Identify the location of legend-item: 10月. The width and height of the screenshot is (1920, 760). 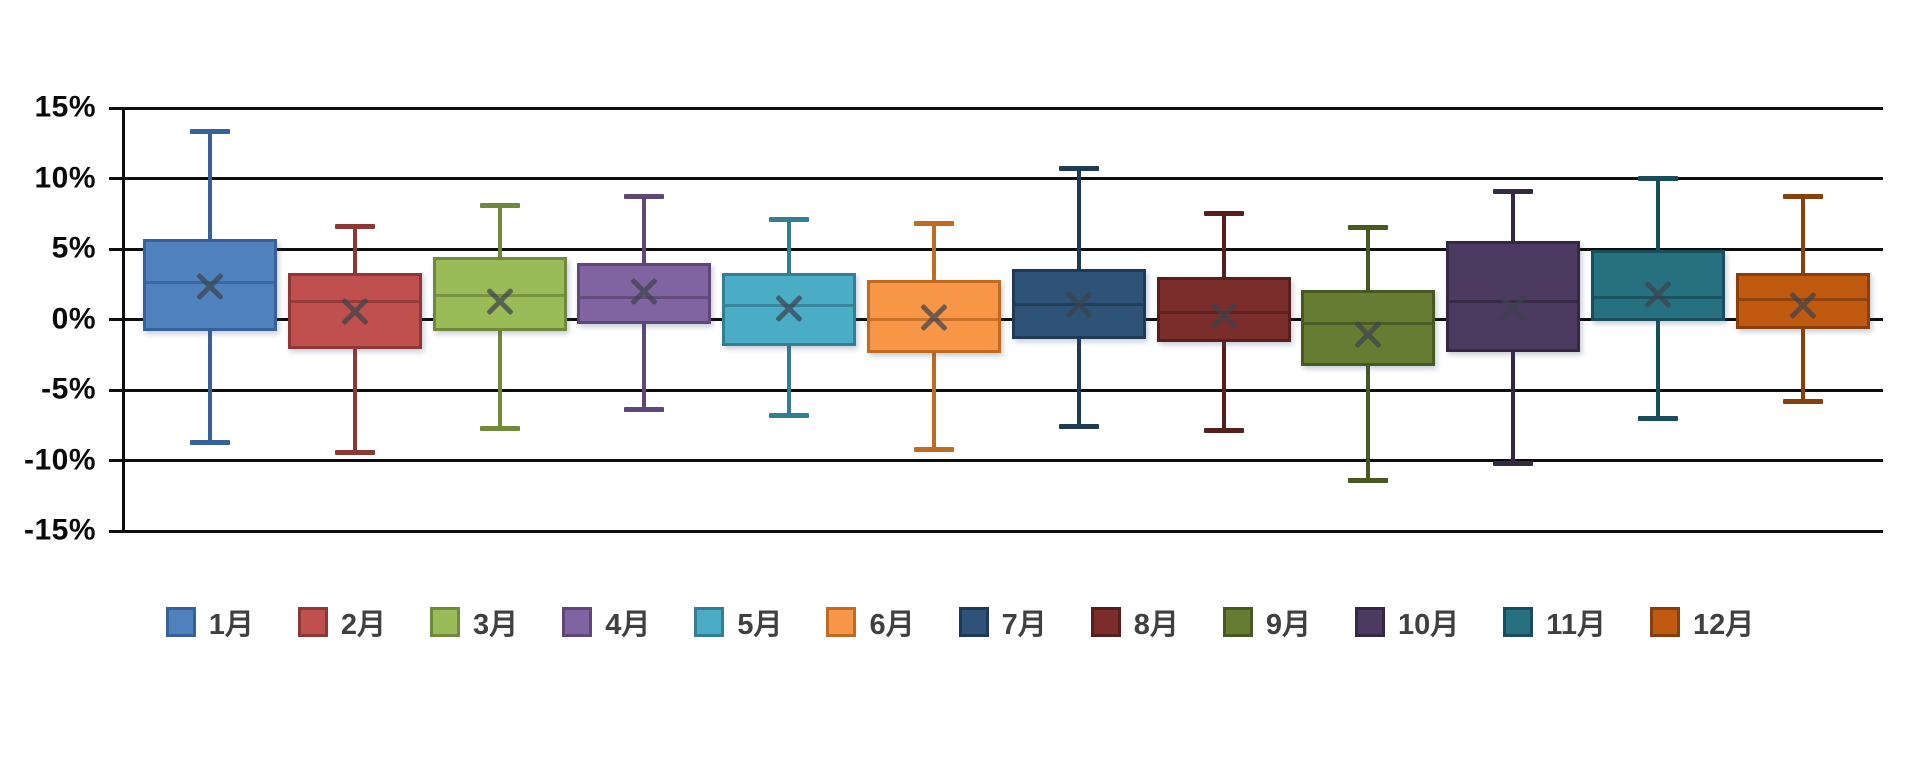
(1407, 622).